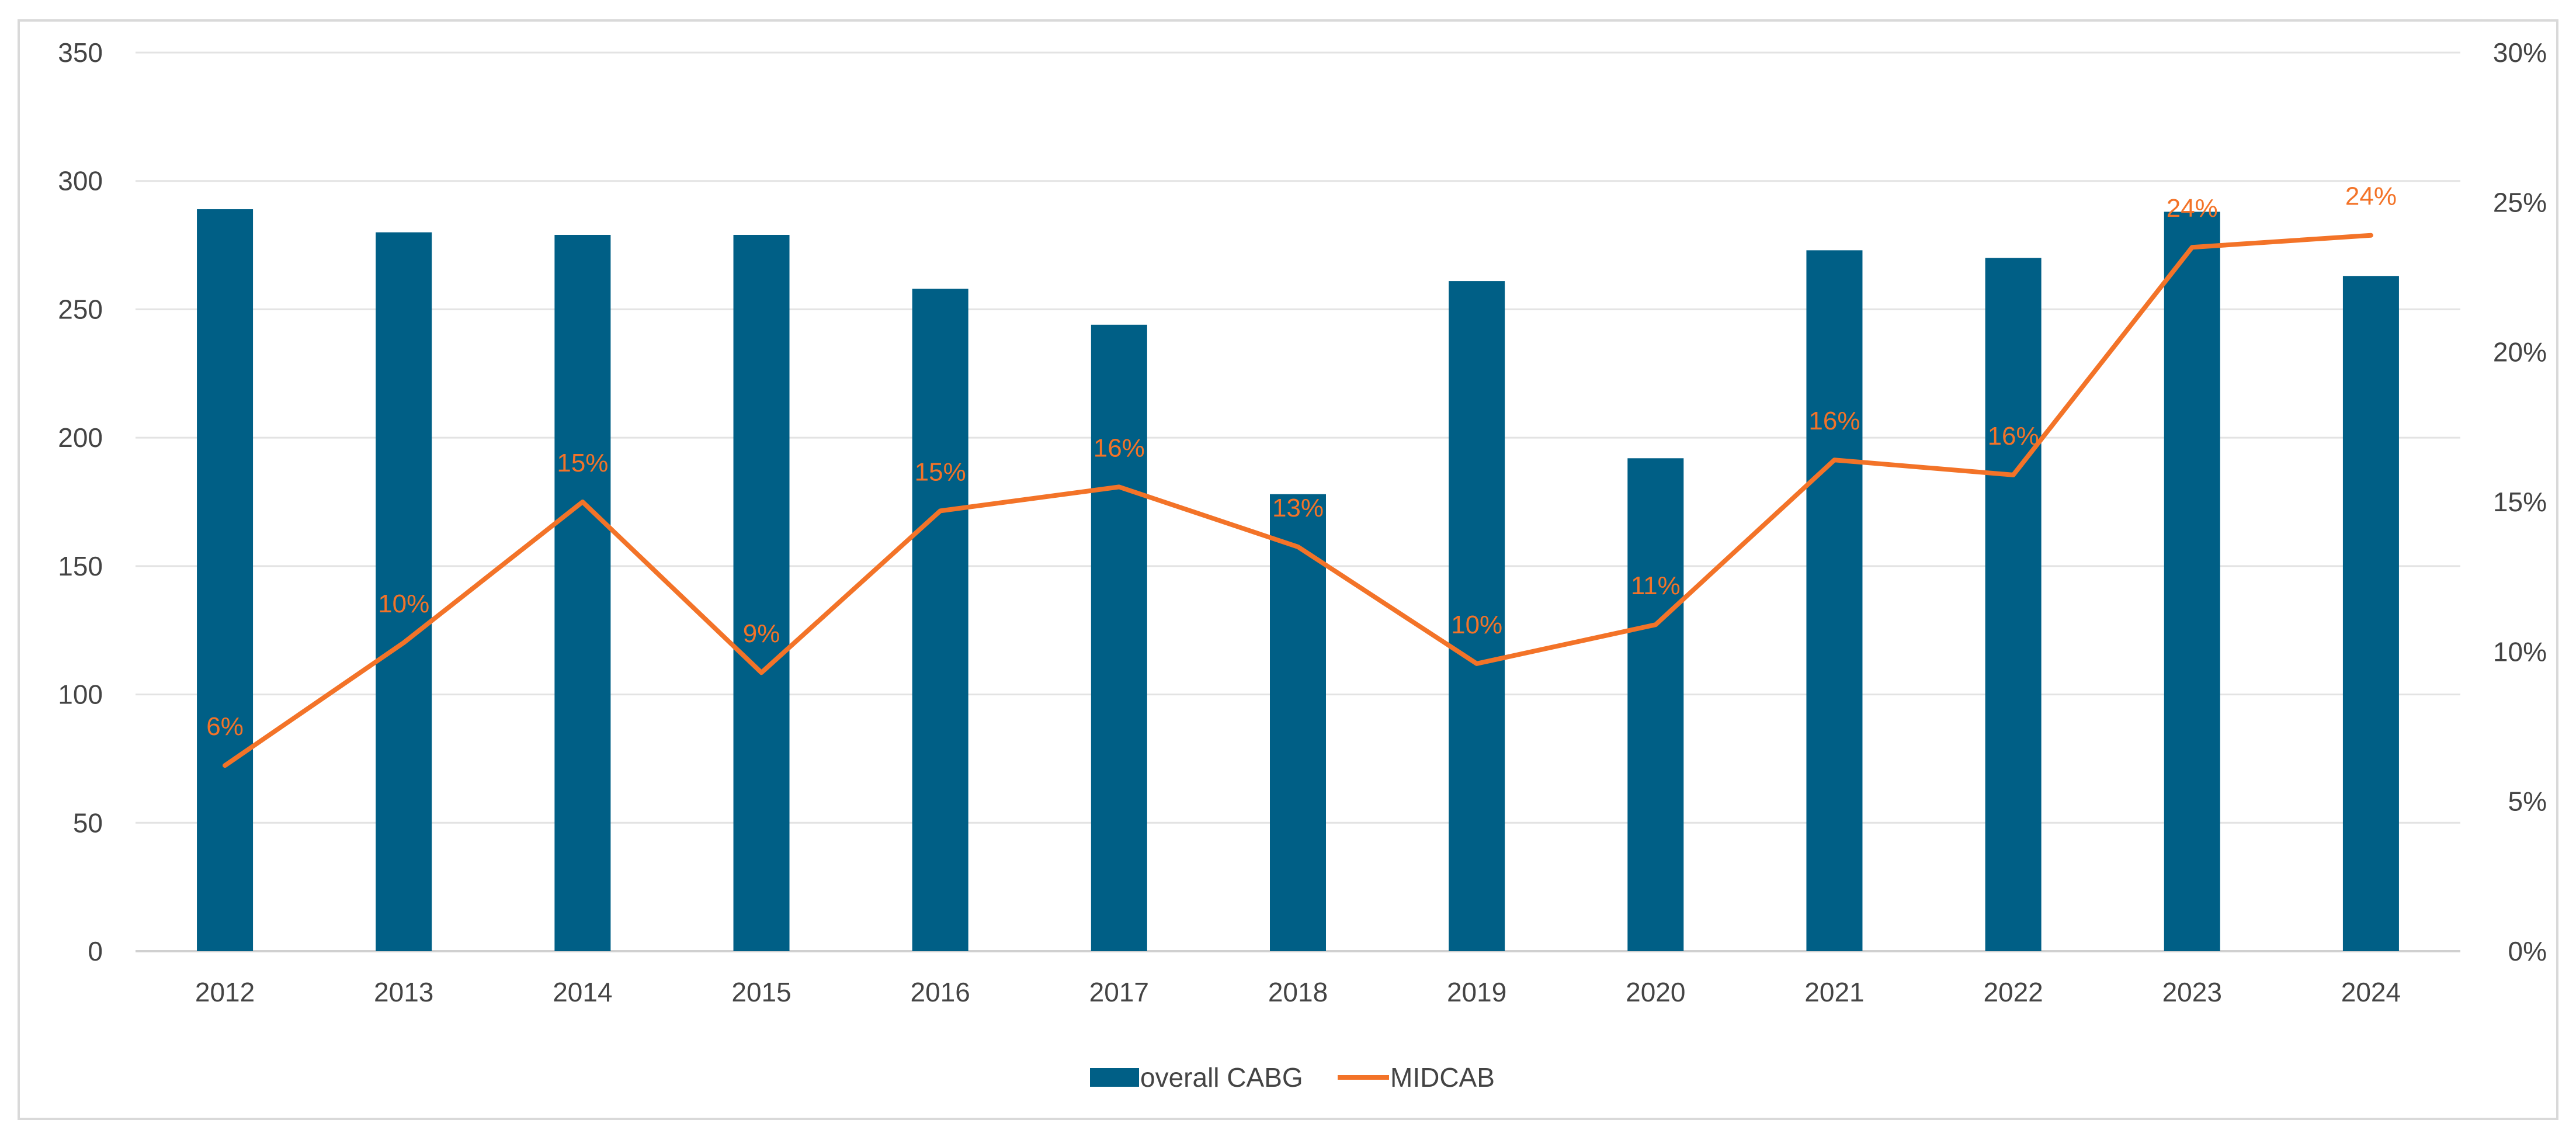 This screenshot has height=1137, width=2576. Describe the element at coordinates (940, 992) in the screenshot. I see `x-axis-tick-label: 2016` at that location.